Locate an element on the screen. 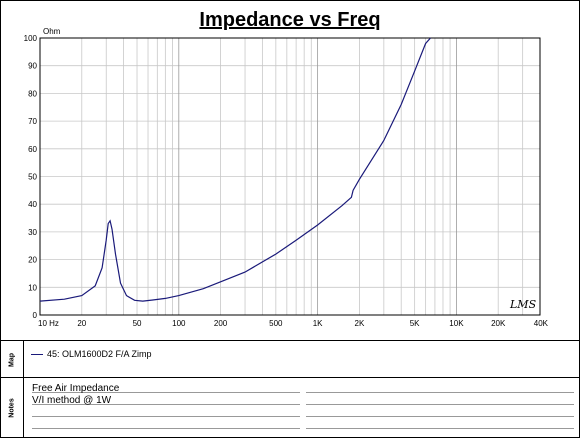 The height and width of the screenshot is (438, 580). notes-label: Notes is located at coordinates (12, 408).